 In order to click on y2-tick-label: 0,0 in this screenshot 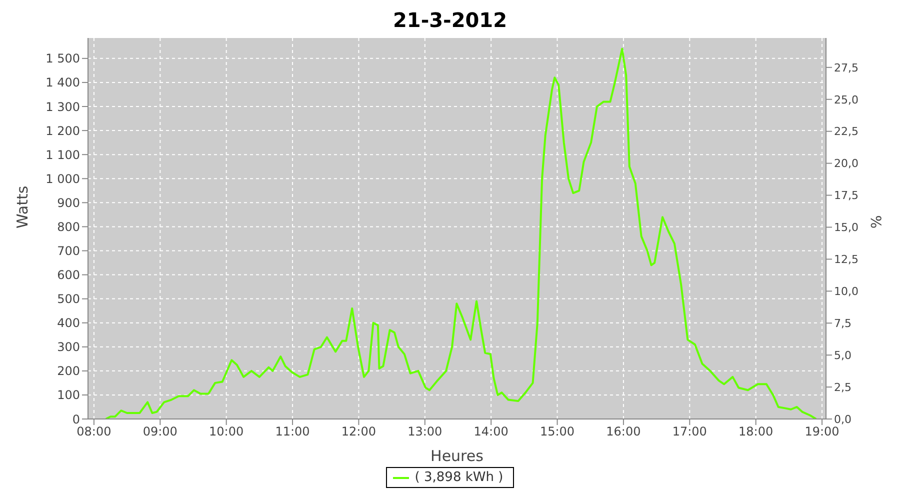, I will do `click(843, 419)`.